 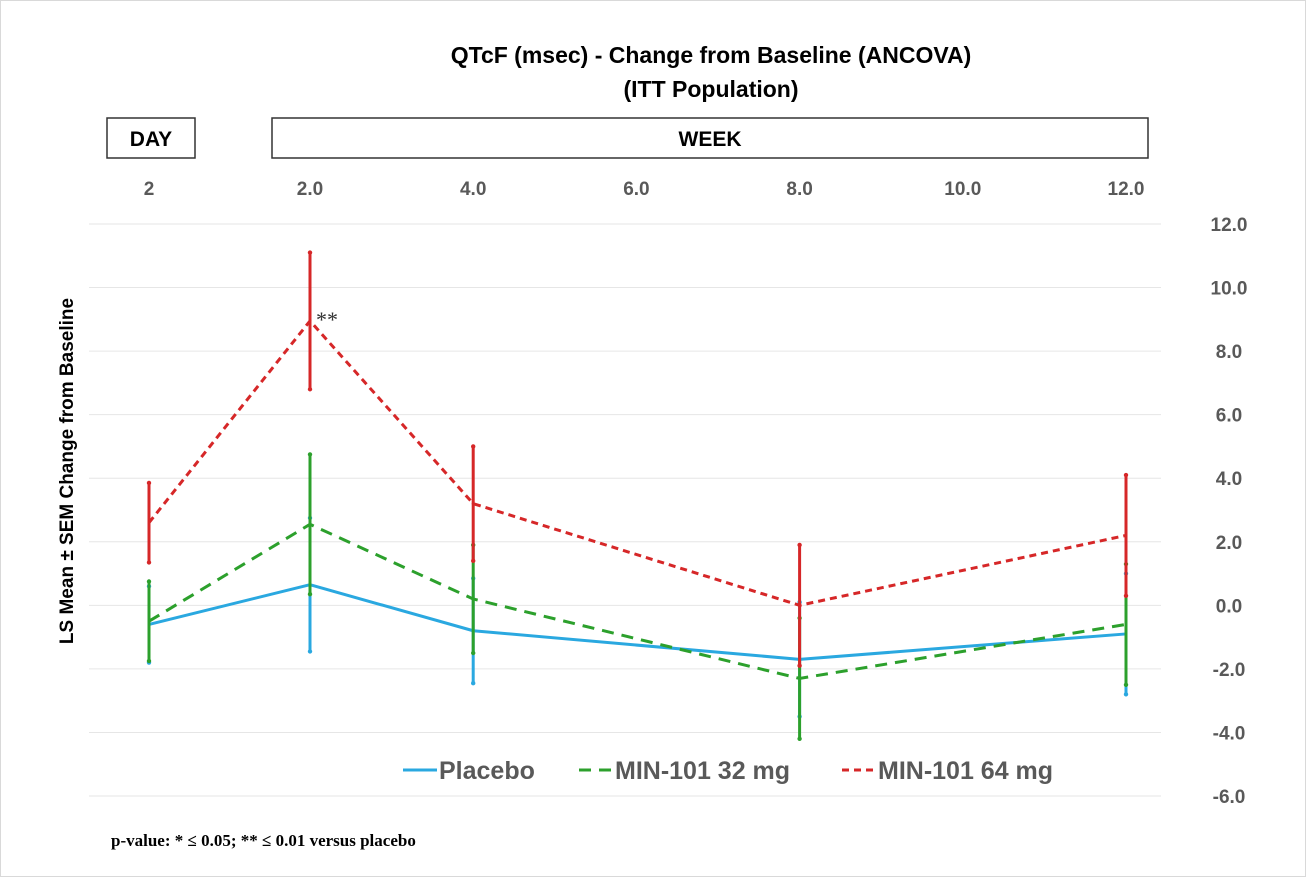 I want to click on y-tick-label: 2.0, so click(x=1229, y=543).